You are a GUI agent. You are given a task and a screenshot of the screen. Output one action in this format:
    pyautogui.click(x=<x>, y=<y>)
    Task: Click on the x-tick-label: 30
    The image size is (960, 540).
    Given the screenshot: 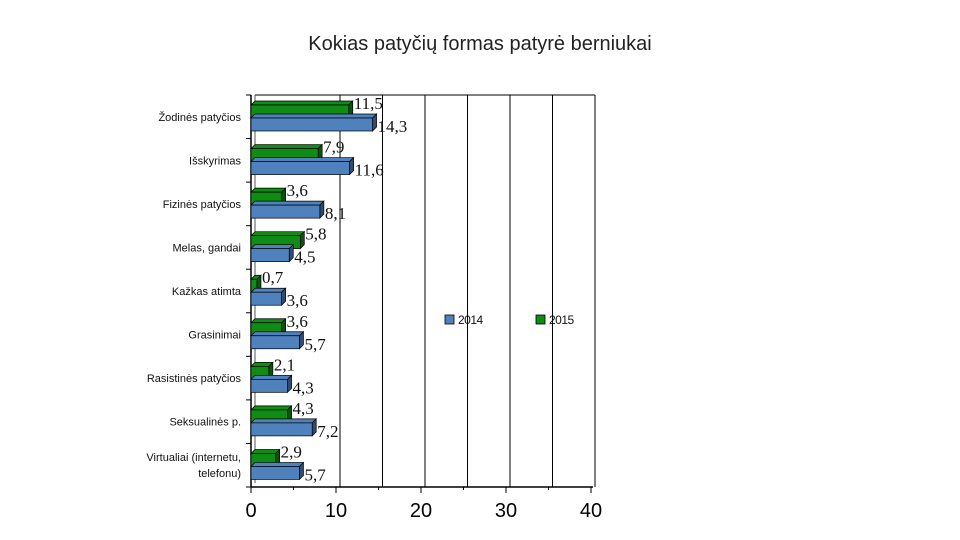 What is the action you would take?
    pyautogui.click(x=506, y=511)
    